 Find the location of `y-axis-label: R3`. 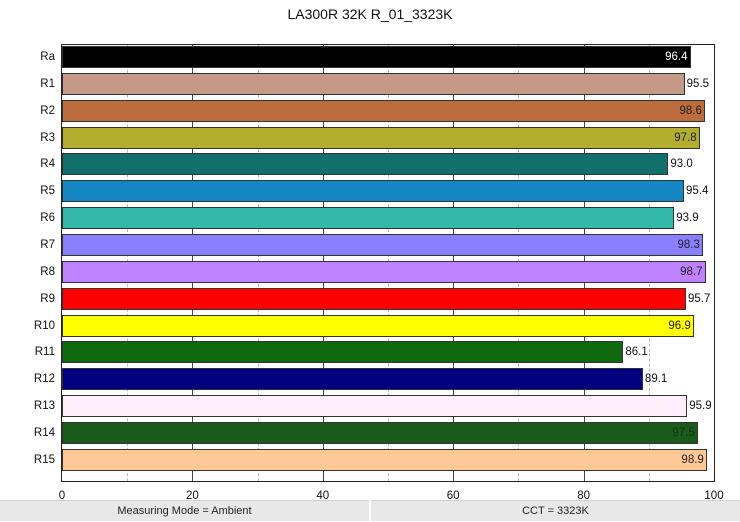

y-axis-label: R3 is located at coordinates (47, 137).